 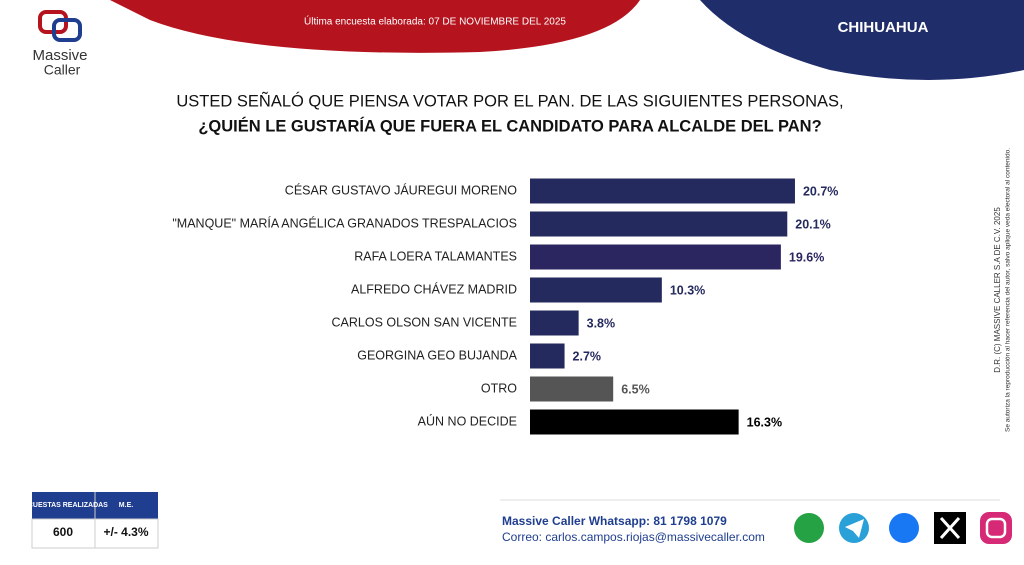 What do you see at coordinates (434, 288) in the screenshot?
I see `category-label: ALFREDO CHÁVEZ MADRID` at bounding box center [434, 288].